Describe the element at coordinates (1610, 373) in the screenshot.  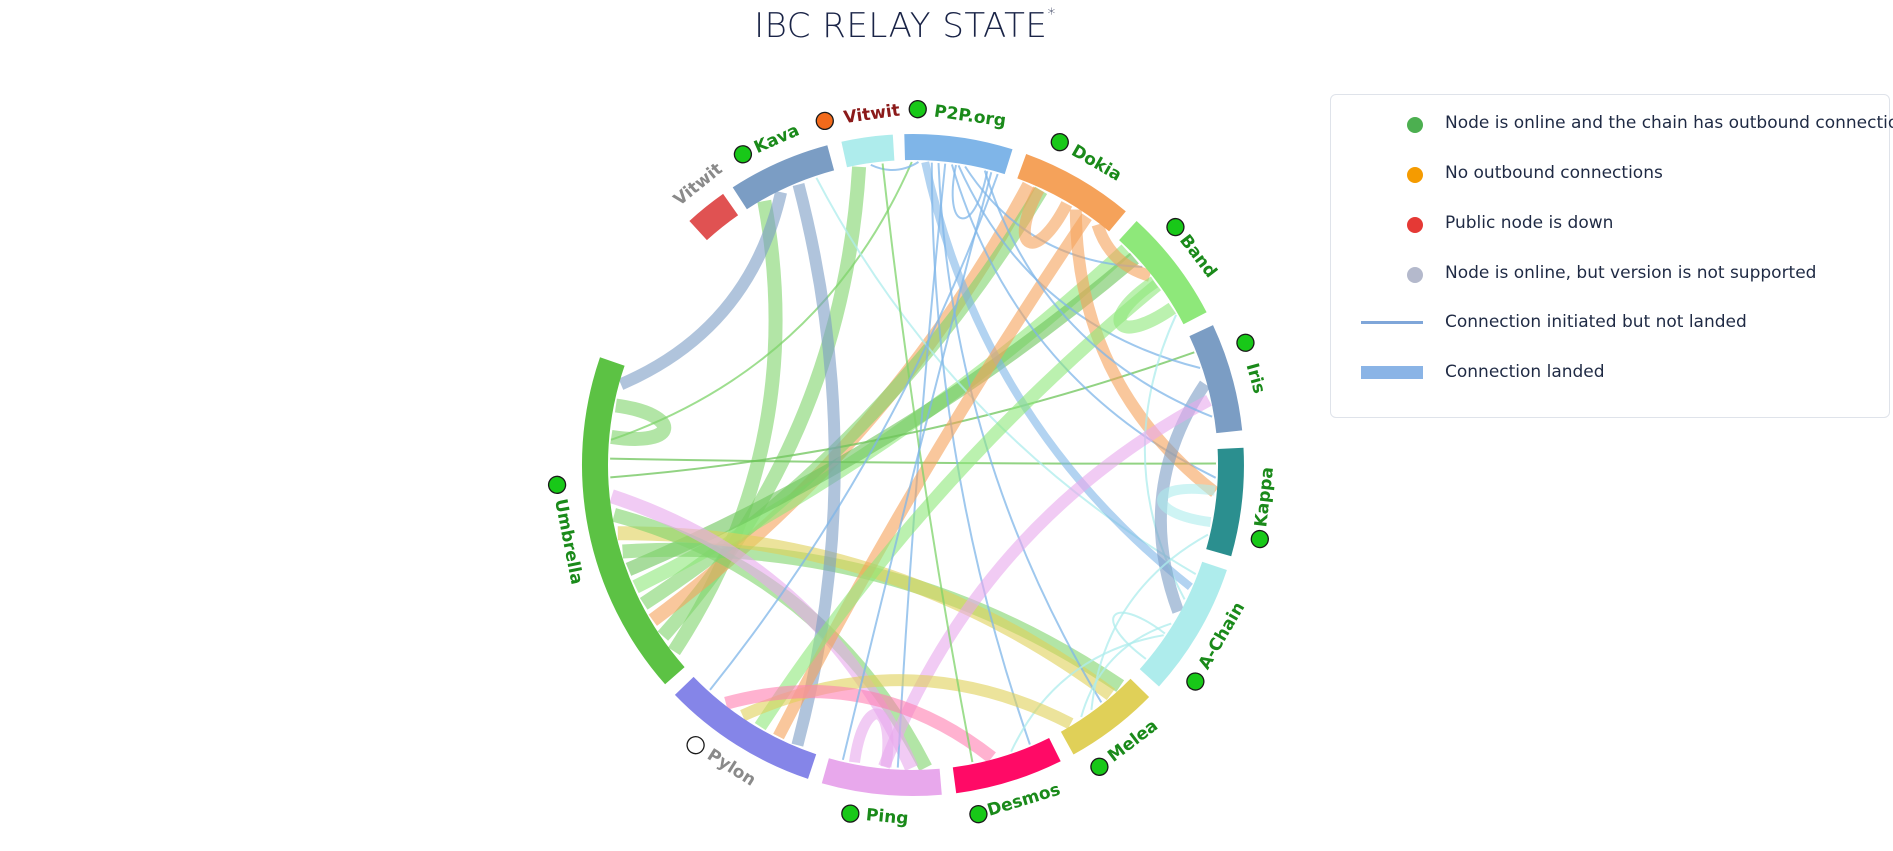
I see `legend-item: Connection landed` at that location.